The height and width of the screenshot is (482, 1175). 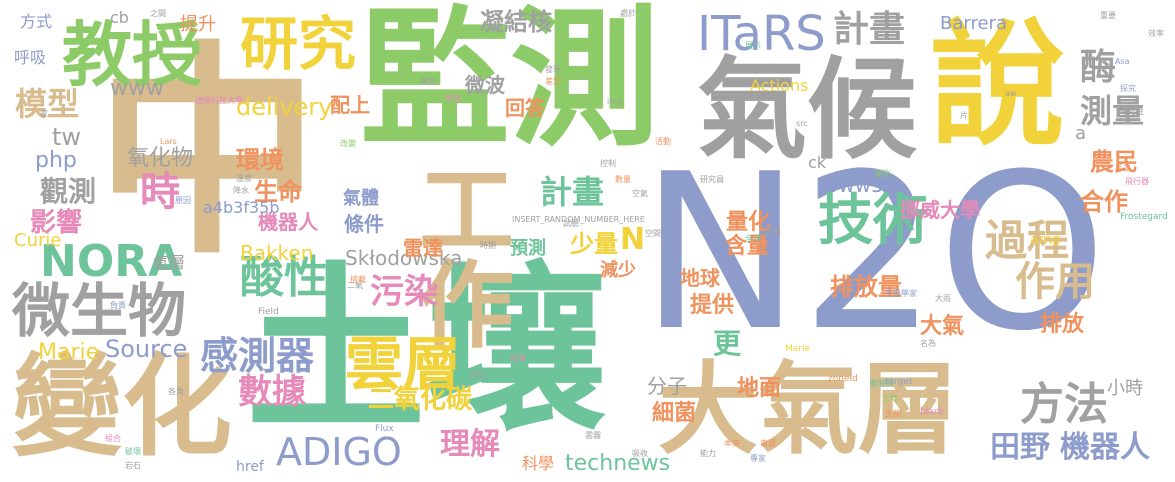 What do you see at coordinates (119, 17) in the screenshot?
I see `cloud-word: cb` at bounding box center [119, 17].